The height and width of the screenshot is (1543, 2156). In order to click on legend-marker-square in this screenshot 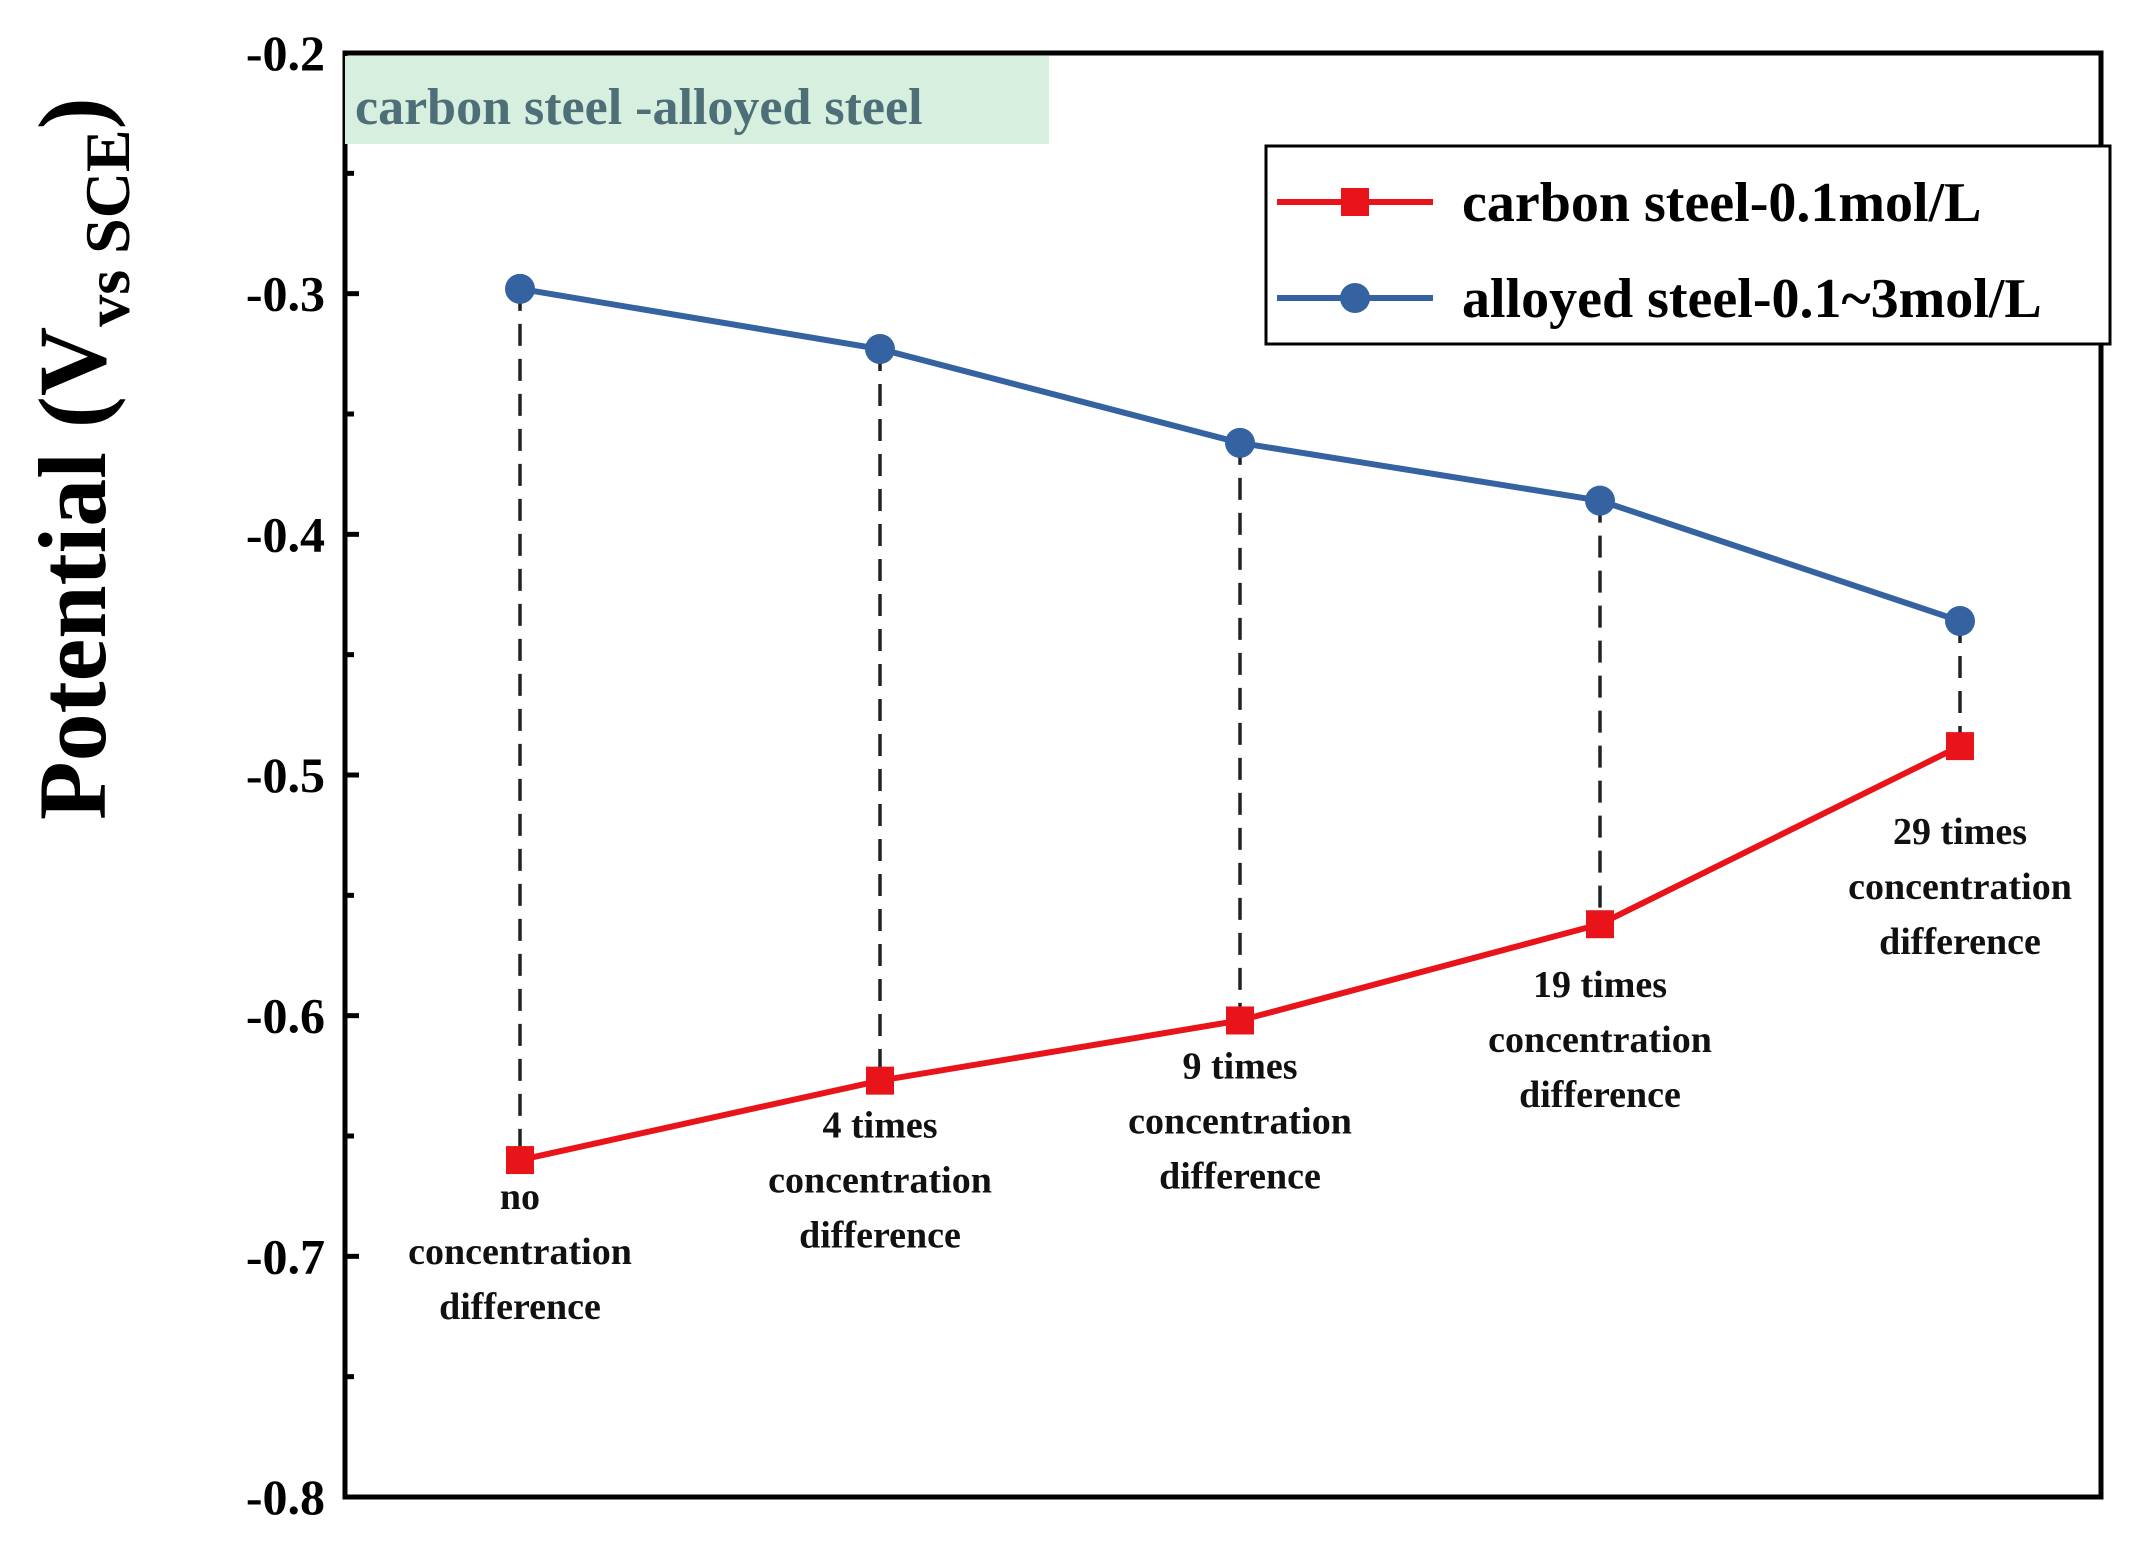, I will do `click(1355, 202)`.